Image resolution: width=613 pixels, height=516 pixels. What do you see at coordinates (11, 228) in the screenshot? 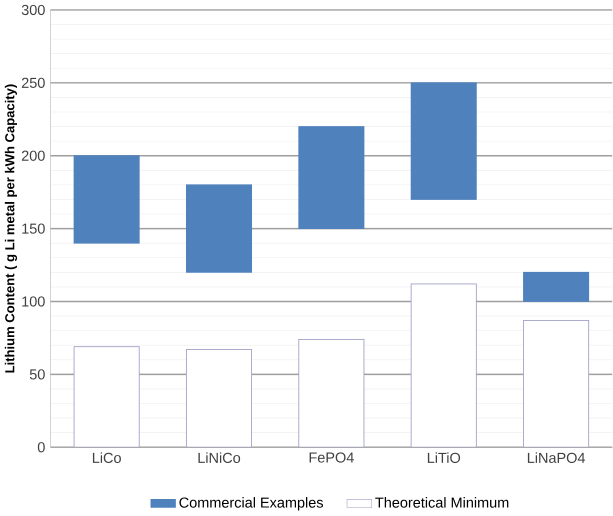
I see `y-axis-title: Lithium Content ( g Li metal per kWh Capacity)` at bounding box center [11, 228].